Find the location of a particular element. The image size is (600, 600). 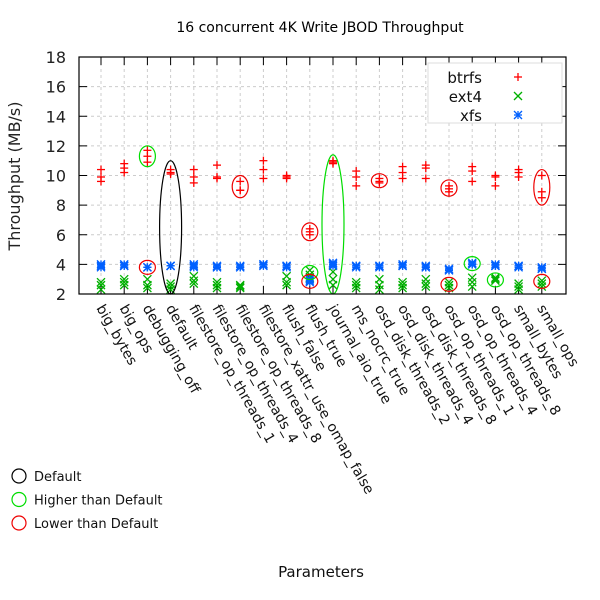

legend-marker-btrfs is located at coordinates (518, 77).